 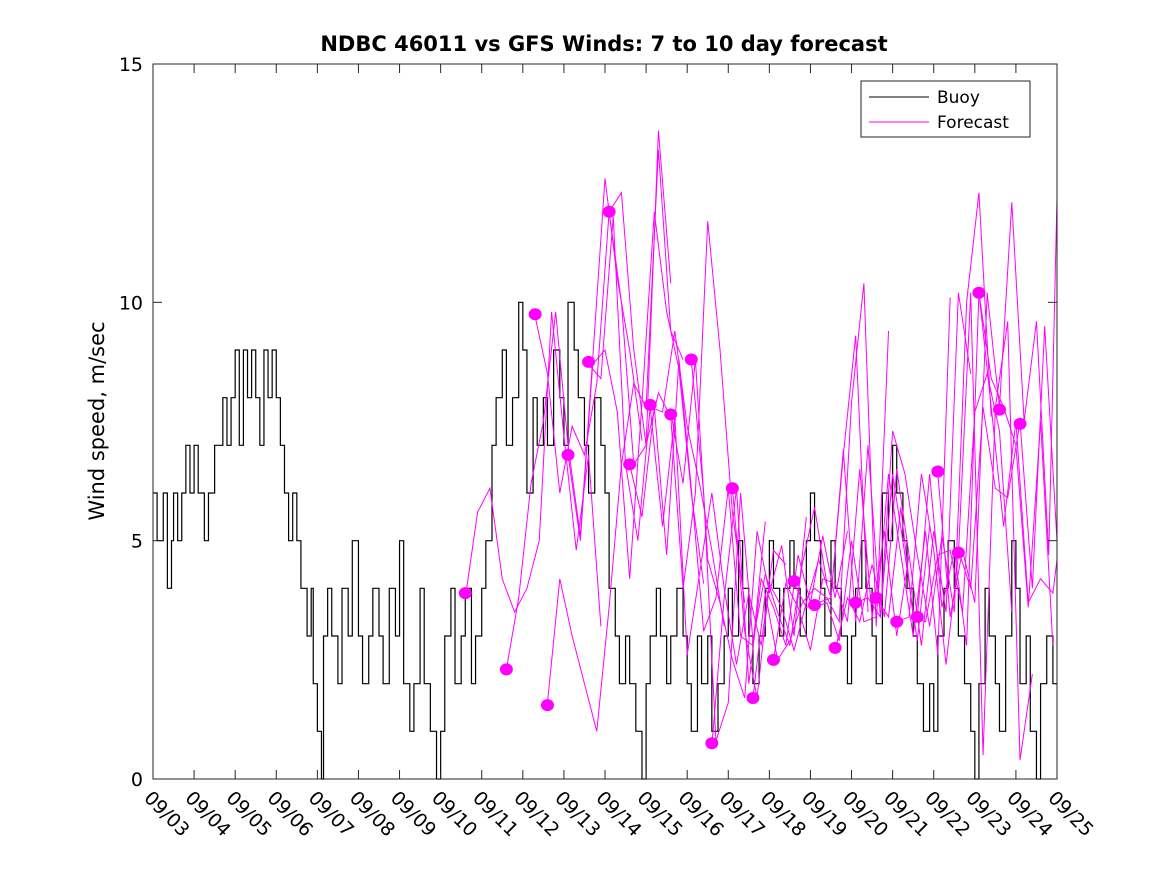 I want to click on y-axis-label: Wind speed, m/sec, so click(x=97, y=420).